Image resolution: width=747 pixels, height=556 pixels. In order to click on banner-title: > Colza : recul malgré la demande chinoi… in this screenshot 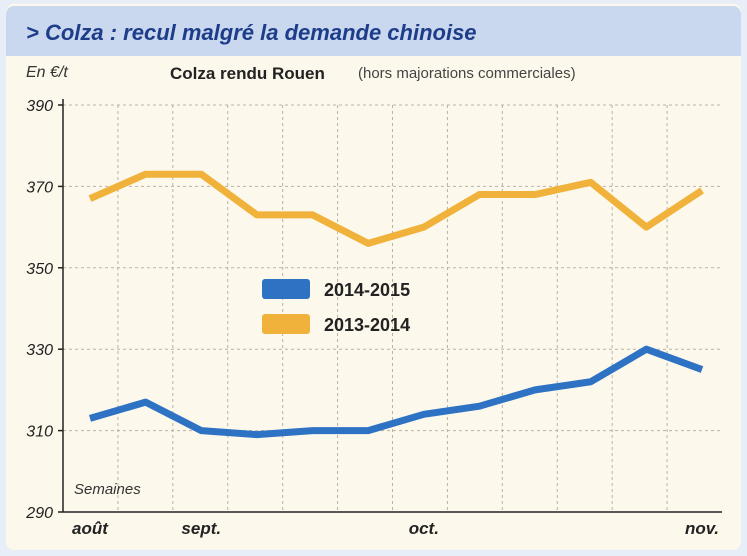, I will do `click(251, 32)`.